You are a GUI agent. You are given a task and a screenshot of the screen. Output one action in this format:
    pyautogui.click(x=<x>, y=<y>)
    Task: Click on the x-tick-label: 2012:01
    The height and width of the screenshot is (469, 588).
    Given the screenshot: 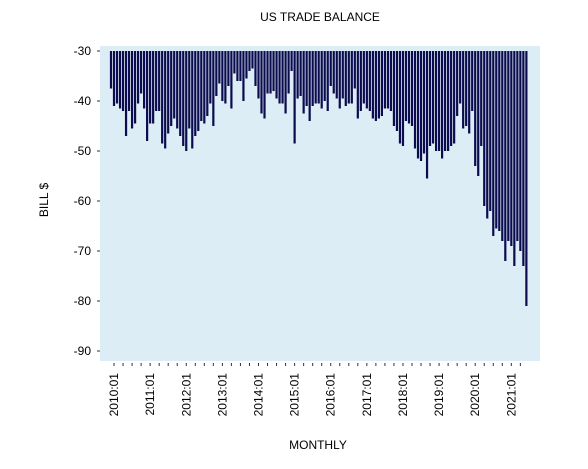 What is the action you would take?
    pyautogui.click(x=186, y=395)
    